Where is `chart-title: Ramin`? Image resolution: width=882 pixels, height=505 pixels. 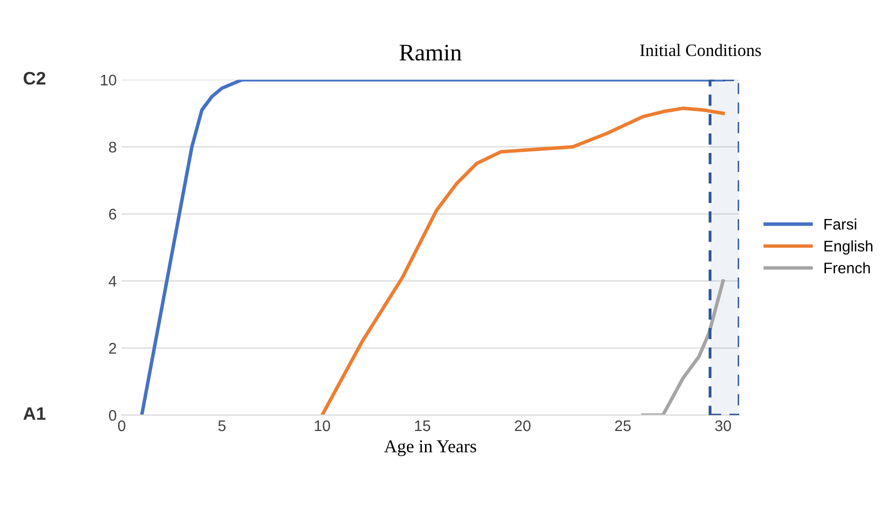 chart-title: Ramin is located at coordinates (431, 52).